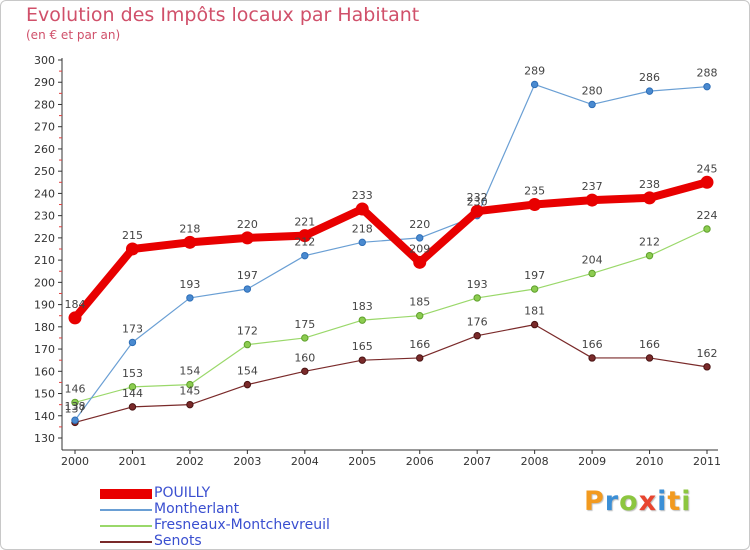 The height and width of the screenshot is (550, 750). I want to click on logo-letter: t, so click(674, 501).